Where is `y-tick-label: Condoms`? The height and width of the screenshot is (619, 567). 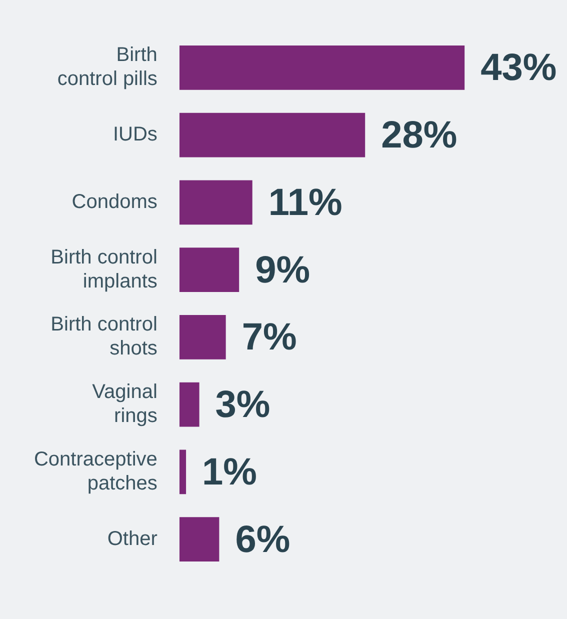
y-tick-label: Condoms is located at coordinates (115, 201).